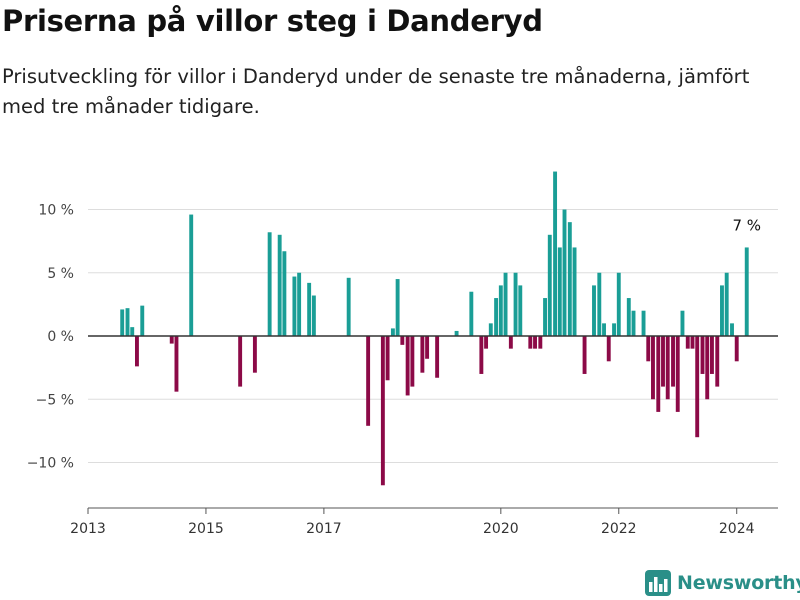 This screenshot has height=600, width=800. I want to click on newsworthy-logo-icon, so click(658, 583).